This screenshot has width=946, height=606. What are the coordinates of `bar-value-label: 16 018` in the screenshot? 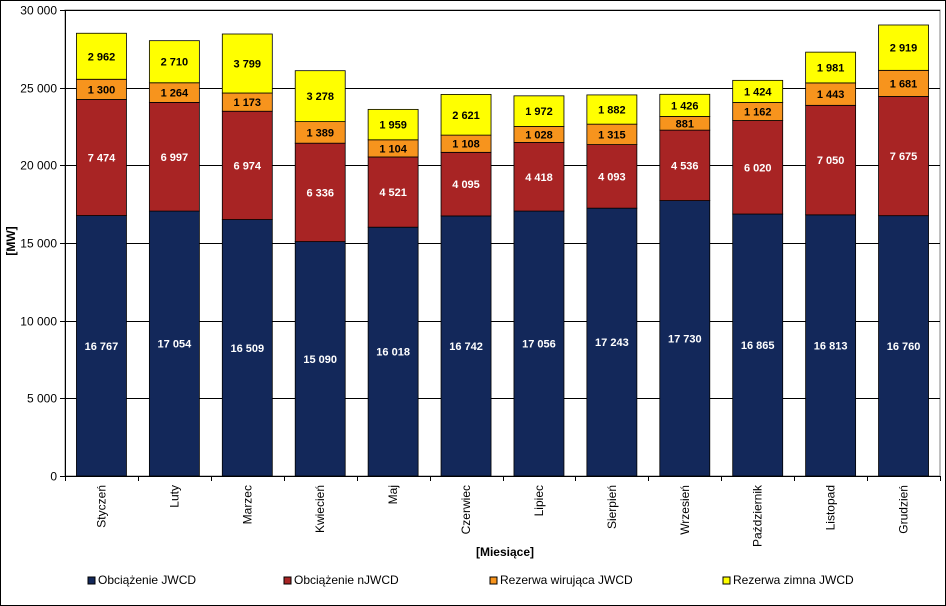 It's located at (393, 353).